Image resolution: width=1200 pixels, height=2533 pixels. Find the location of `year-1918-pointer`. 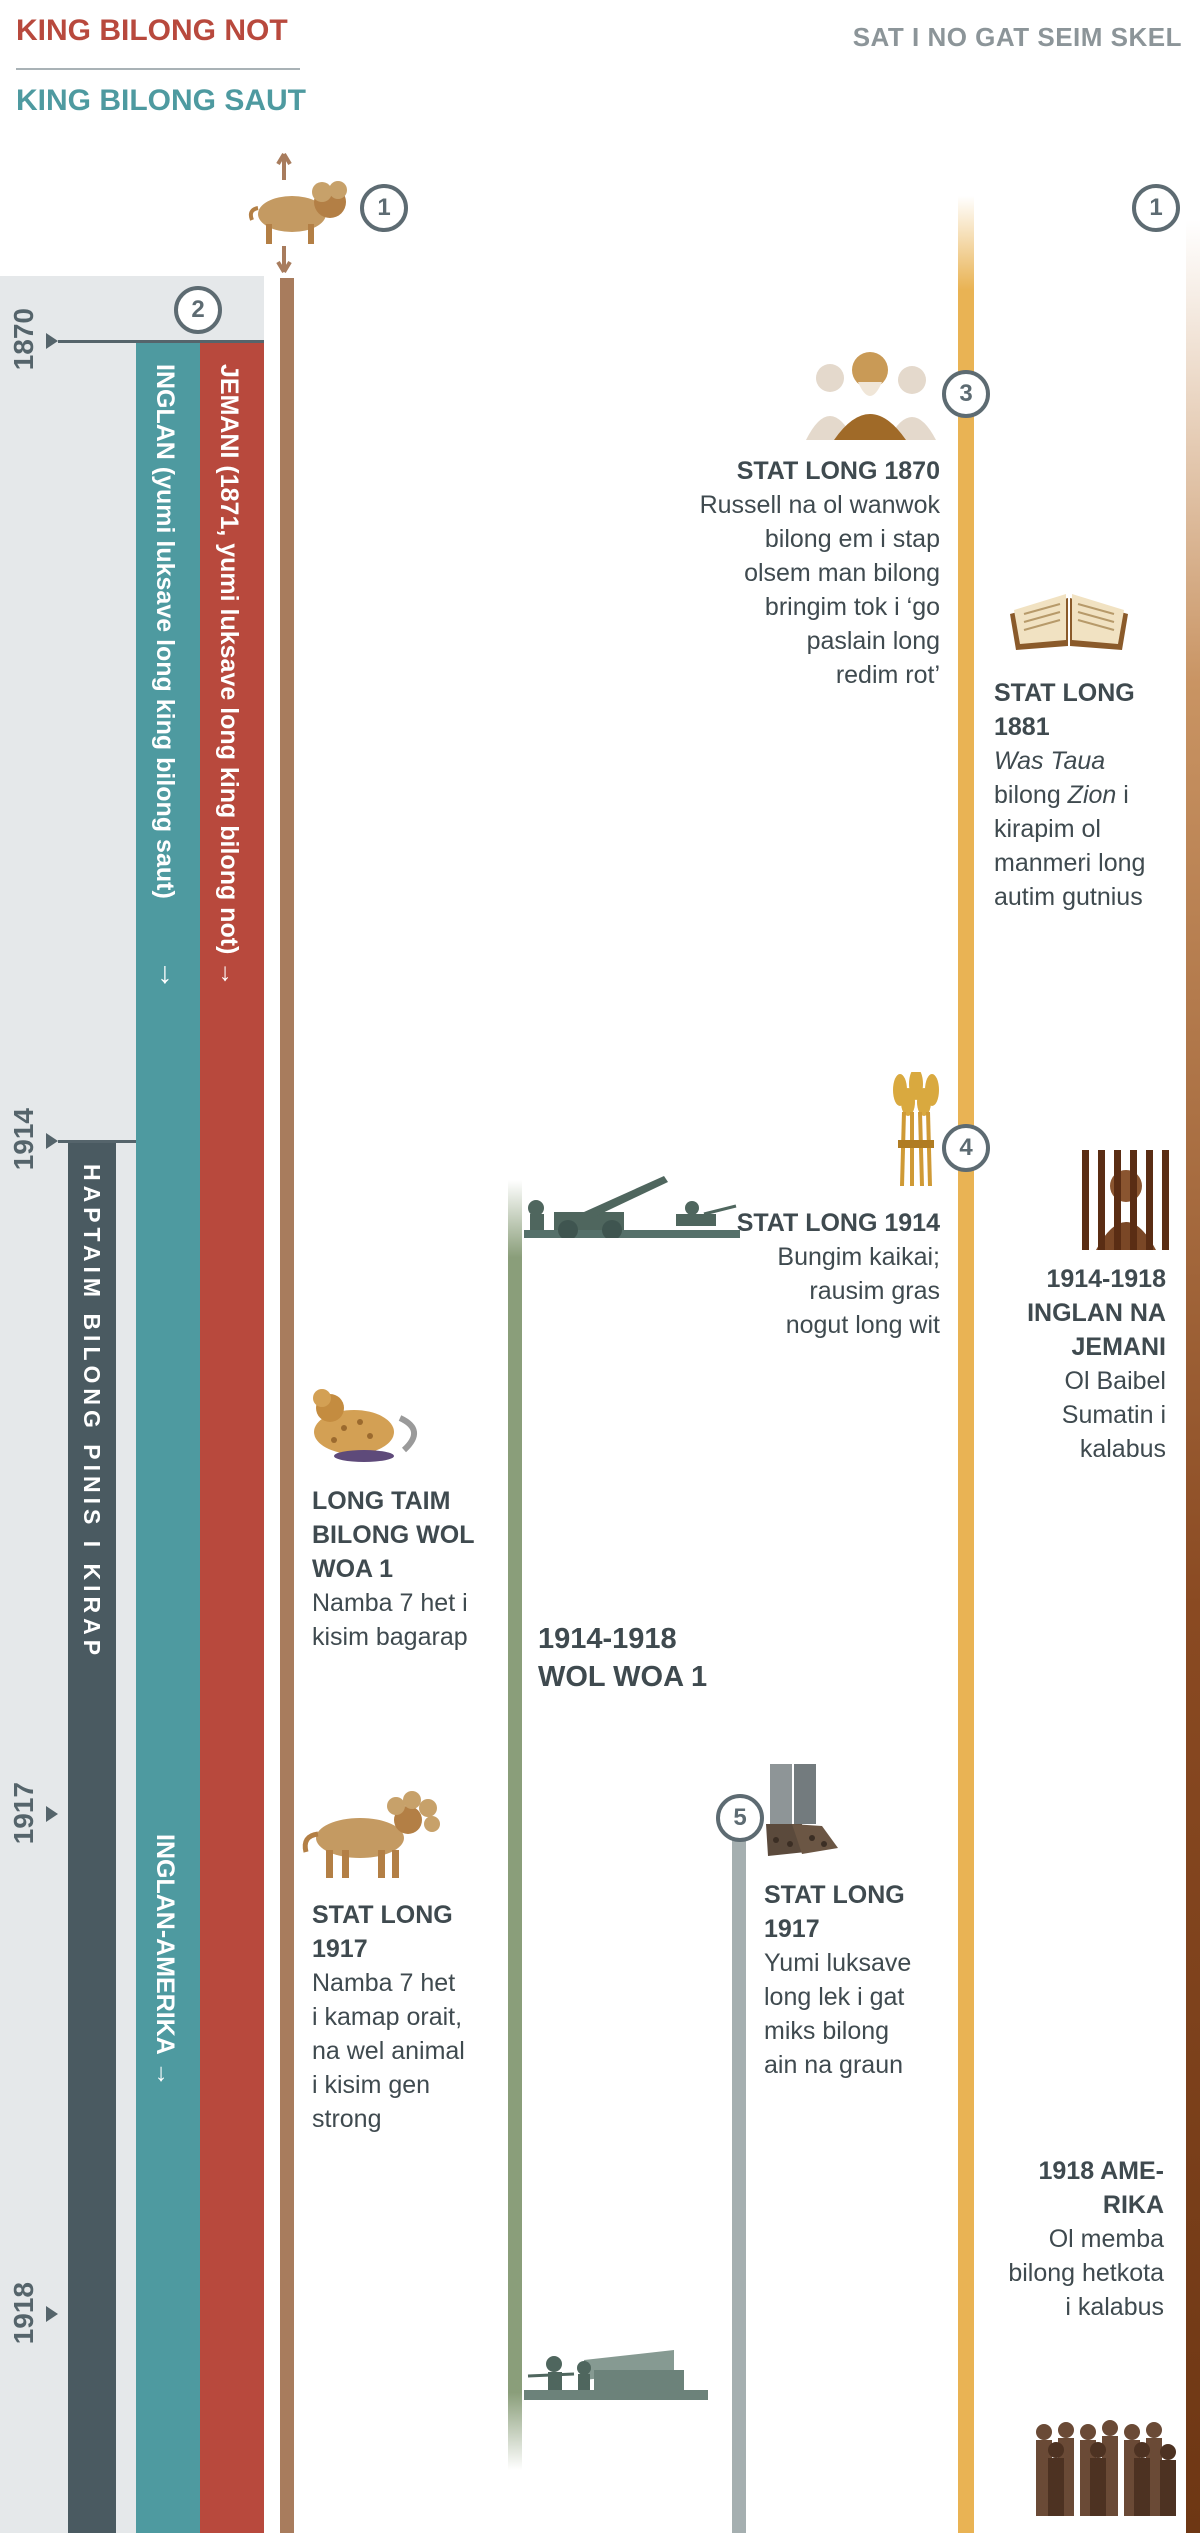

year-1918-pointer is located at coordinates (52, 2314).